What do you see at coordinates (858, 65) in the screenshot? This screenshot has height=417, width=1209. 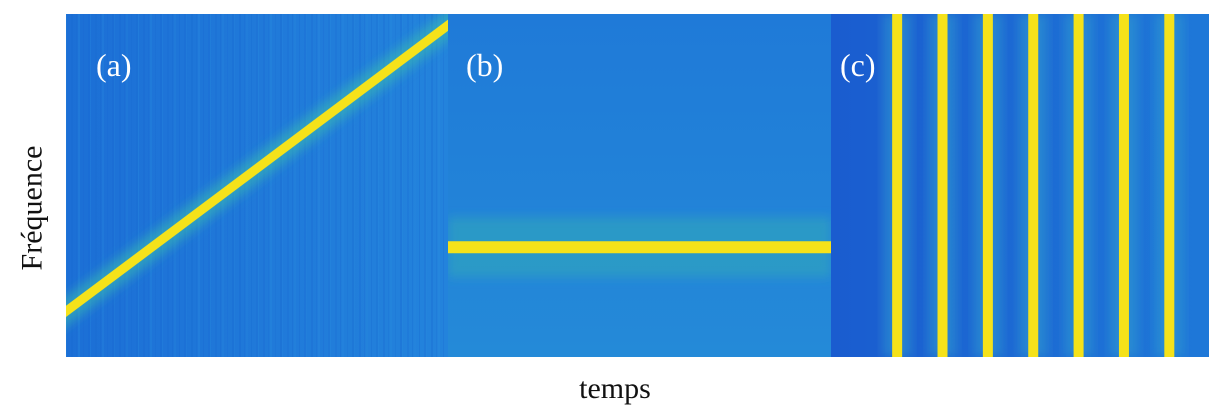 I see `panel-c-label: (c)` at bounding box center [858, 65].